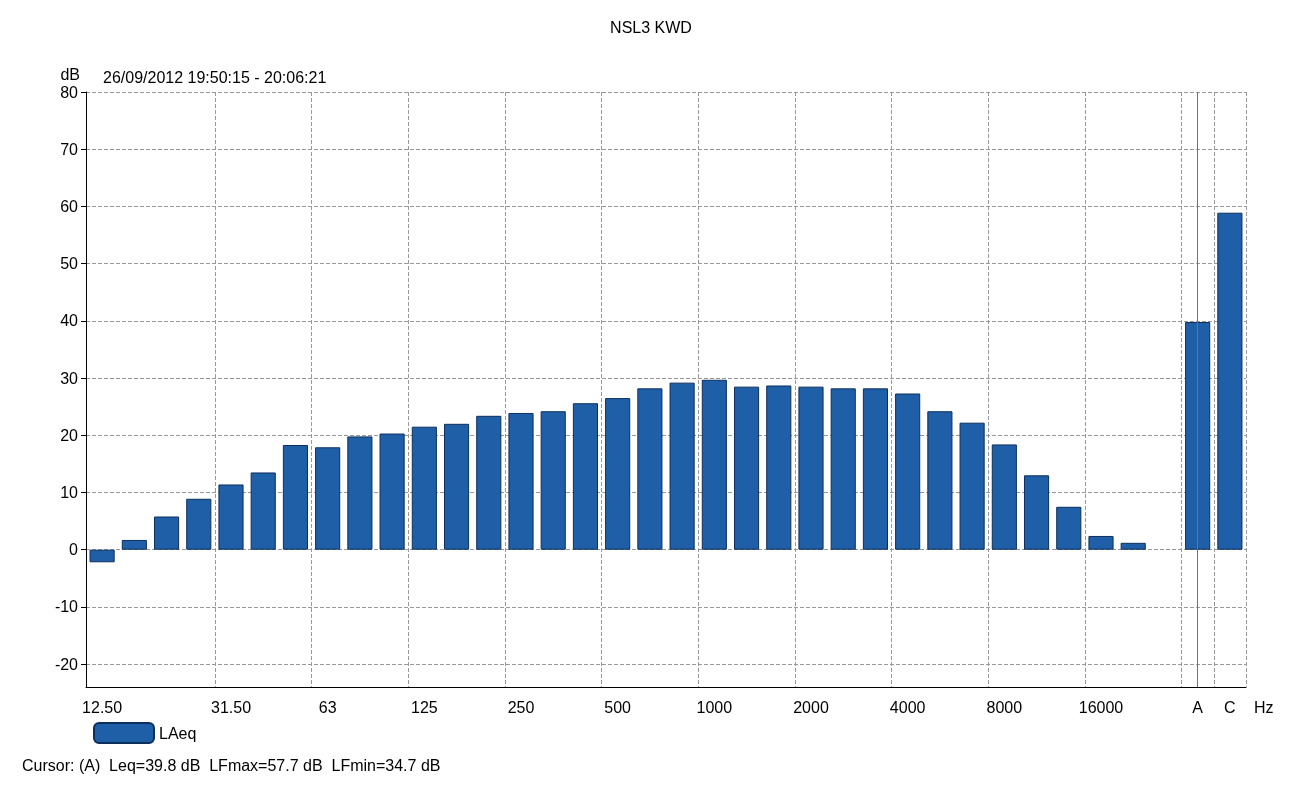 The height and width of the screenshot is (787, 1302). I want to click on x-tick-label: 500, so click(618, 707).